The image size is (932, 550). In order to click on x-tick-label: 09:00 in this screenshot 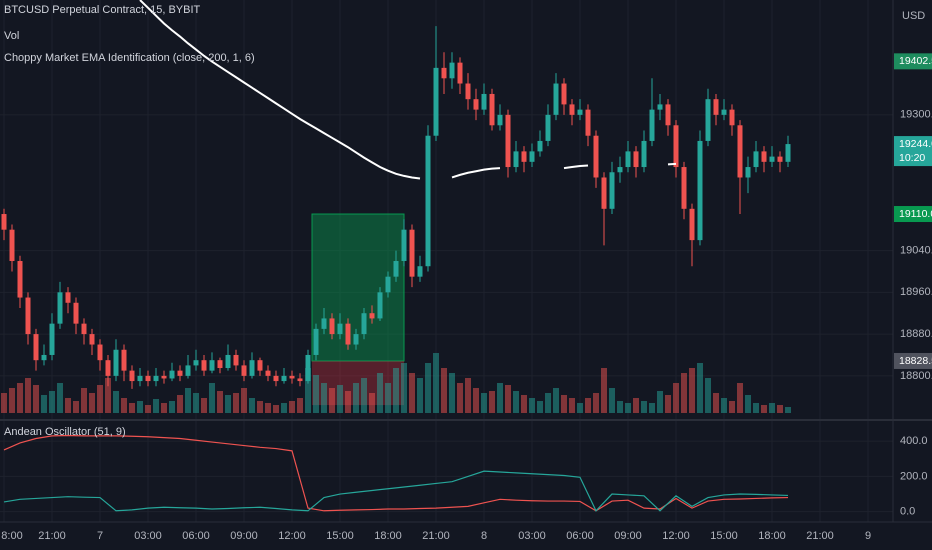, I will do `click(244, 536)`.